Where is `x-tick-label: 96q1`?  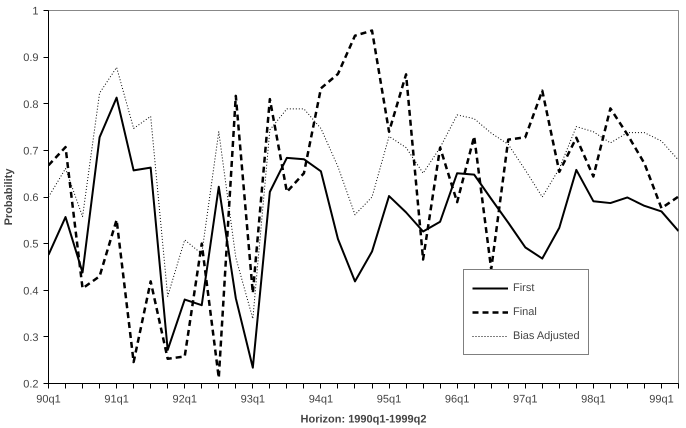
x-tick-label: 96q1 is located at coordinates (457, 400).